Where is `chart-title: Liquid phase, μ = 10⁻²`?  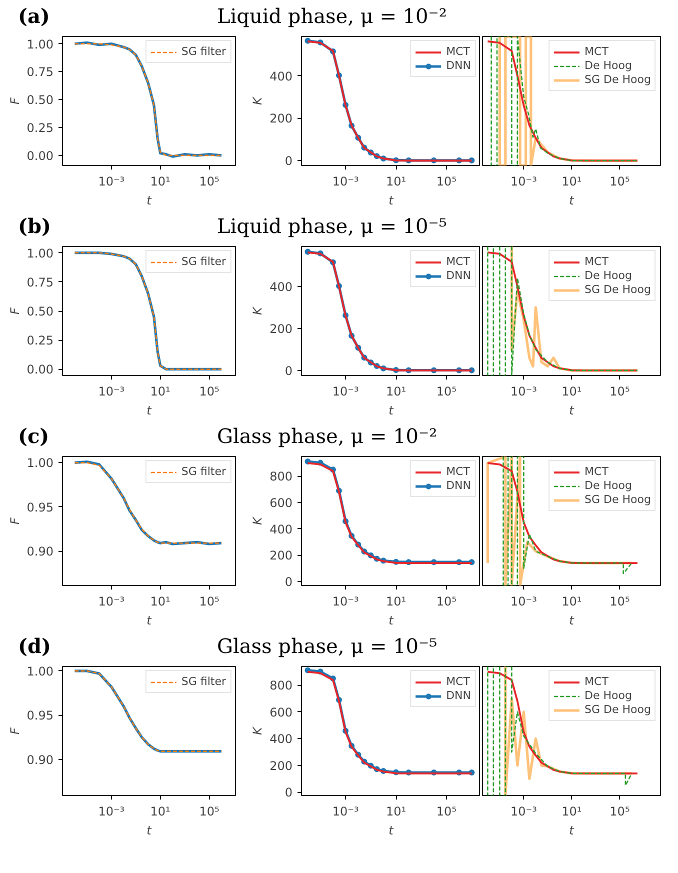 chart-title: Liquid phase, μ = 10⁻² is located at coordinates (331, 16).